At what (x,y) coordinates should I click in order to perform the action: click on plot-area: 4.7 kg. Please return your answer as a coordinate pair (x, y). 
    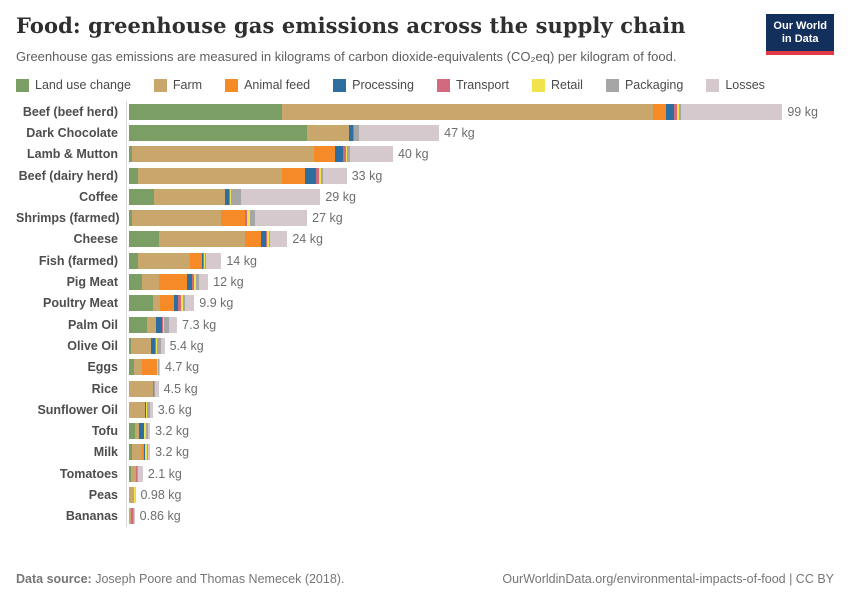
    Looking at the image, I should click on (480, 367).